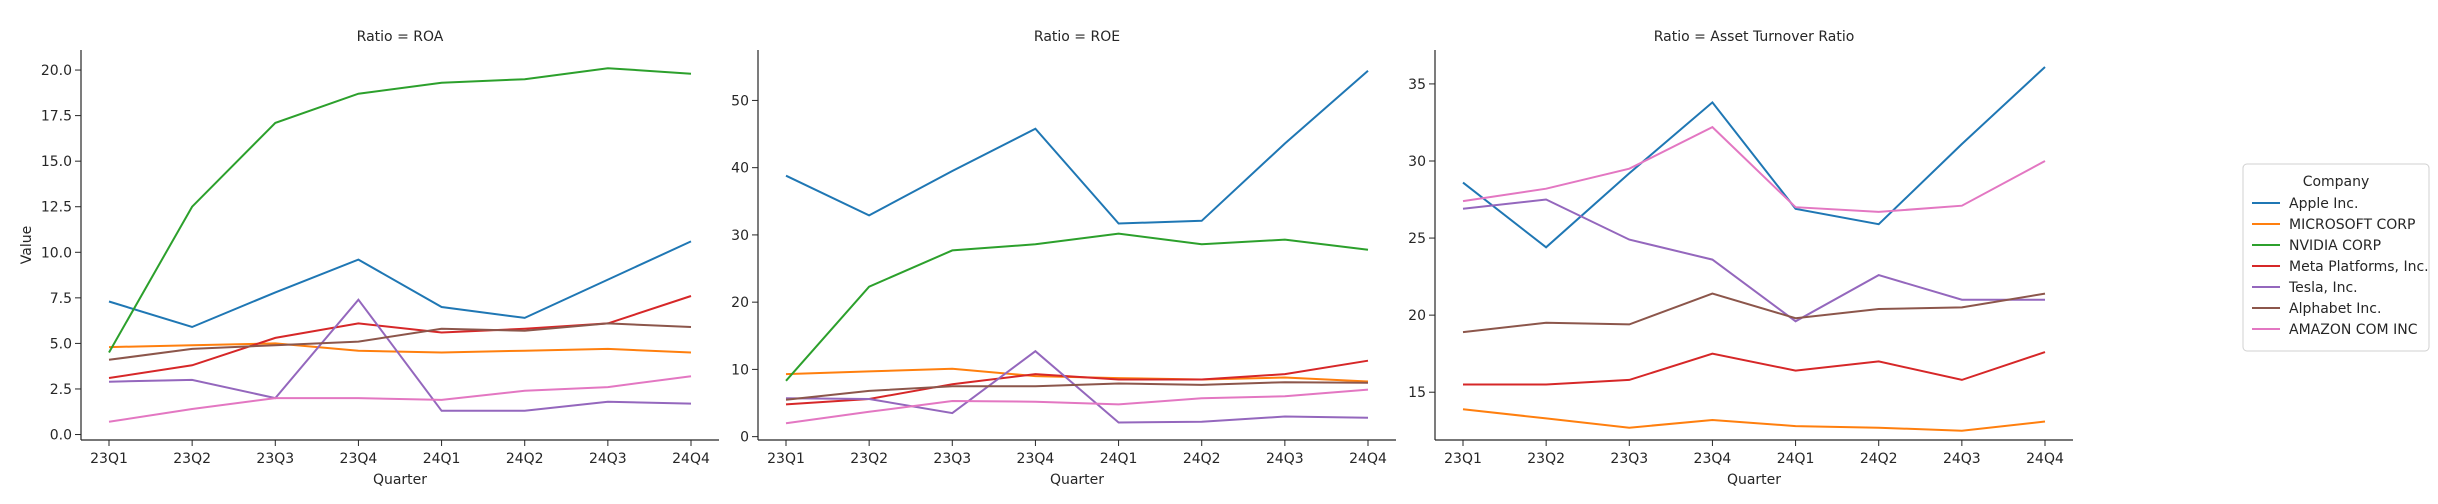 Image resolution: width=2438 pixels, height=504 pixels. Describe the element at coordinates (2335, 246) in the screenshot. I see `legend-entry-nvidia-corp: NVIDIA CORP` at that location.